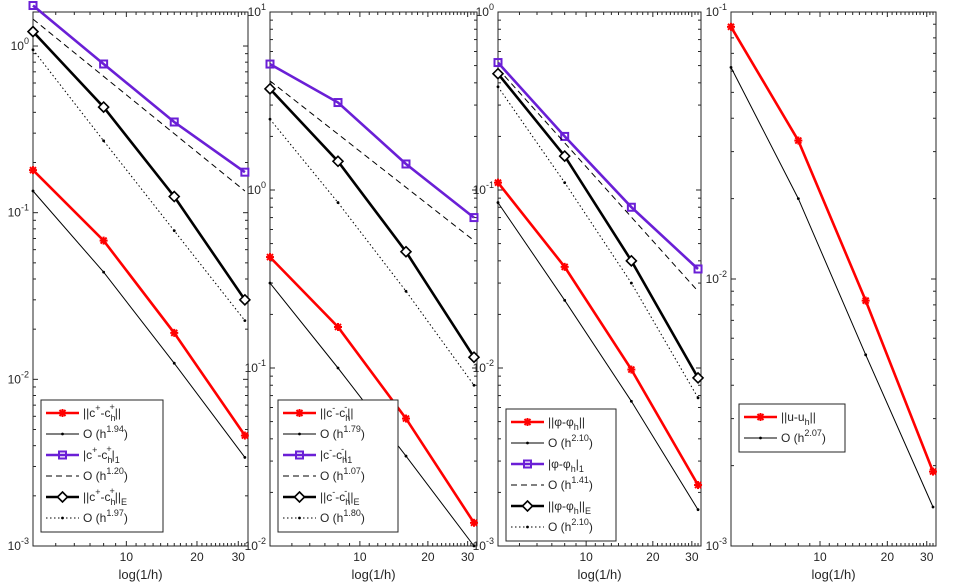  I want to click on legend-label: ||φ-φh||, so click(566, 423).